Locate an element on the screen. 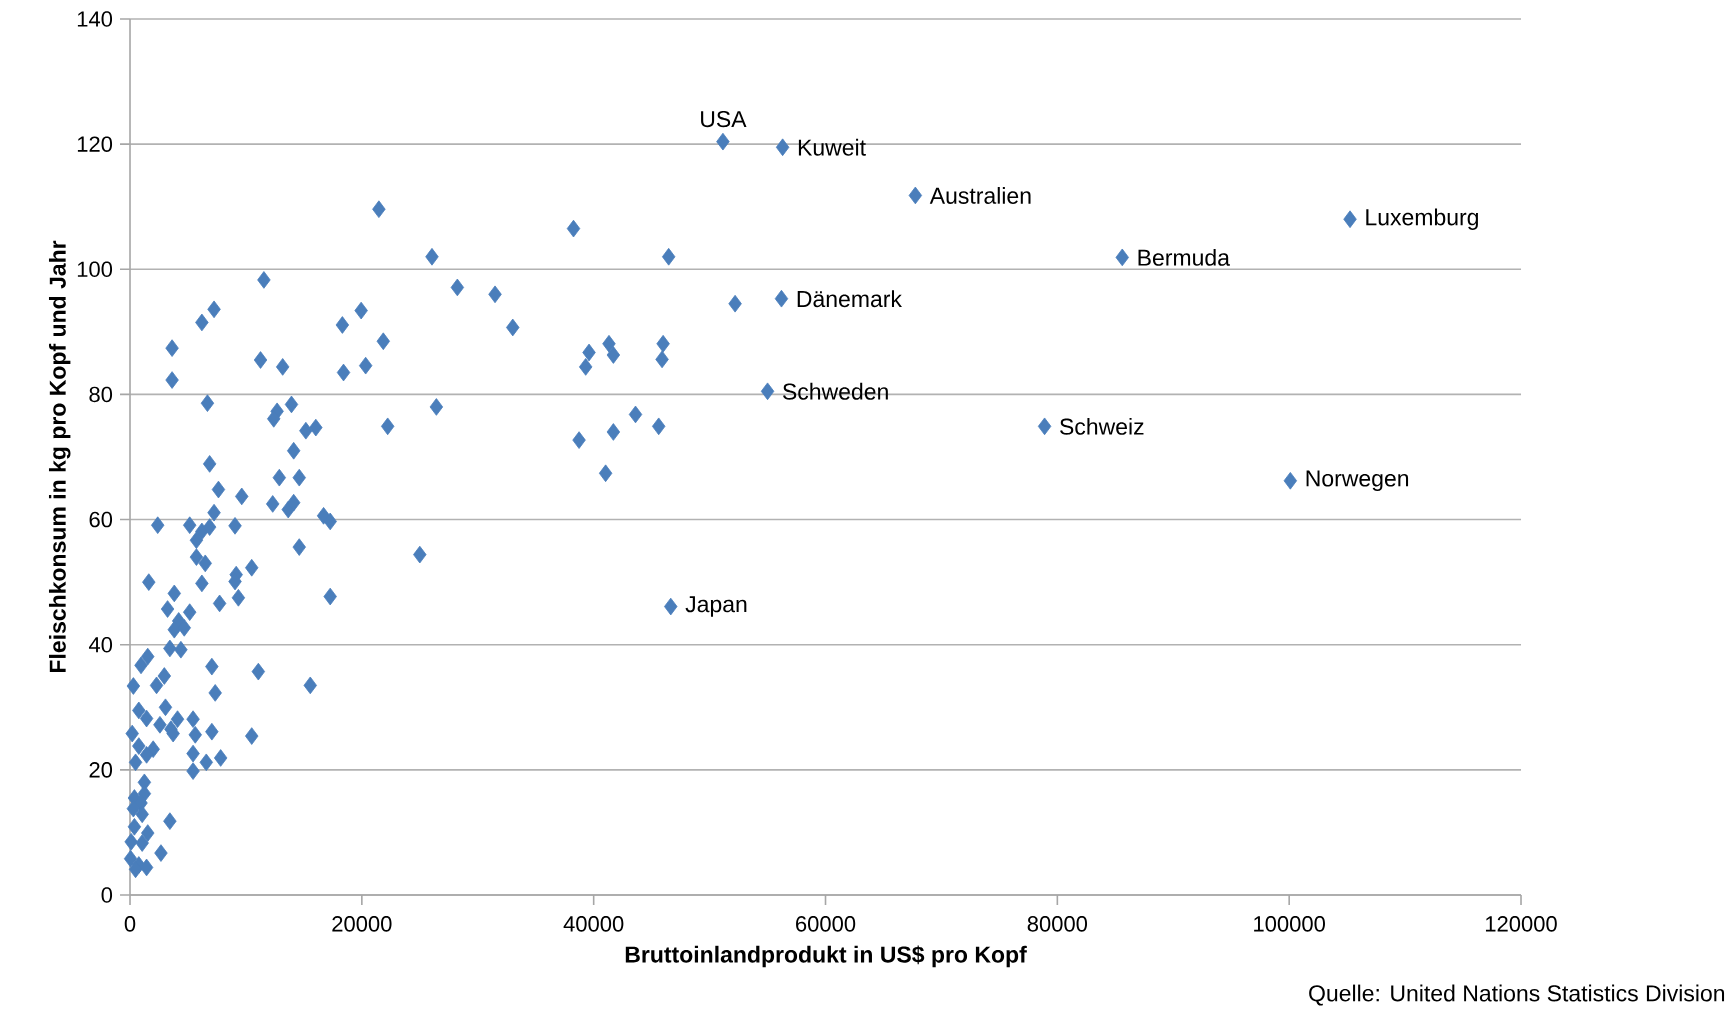 This screenshot has width=1733, height=1014. annotation: Dänemark is located at coordinates (849, 299).